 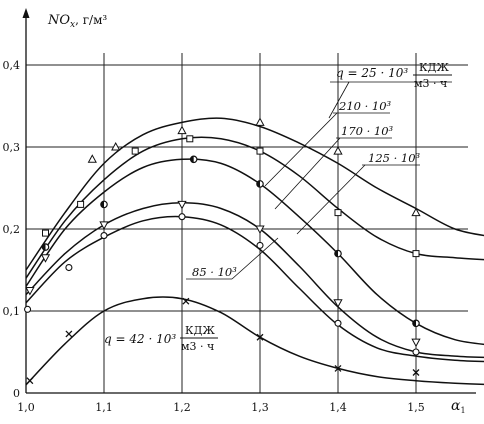 What do you see at coordinates (221, 407) in the screenshot?
I see `x-tick-labels: 1,0 1,1 1,2 1,3 1,4 1,5` at bounding box center [221, 407].